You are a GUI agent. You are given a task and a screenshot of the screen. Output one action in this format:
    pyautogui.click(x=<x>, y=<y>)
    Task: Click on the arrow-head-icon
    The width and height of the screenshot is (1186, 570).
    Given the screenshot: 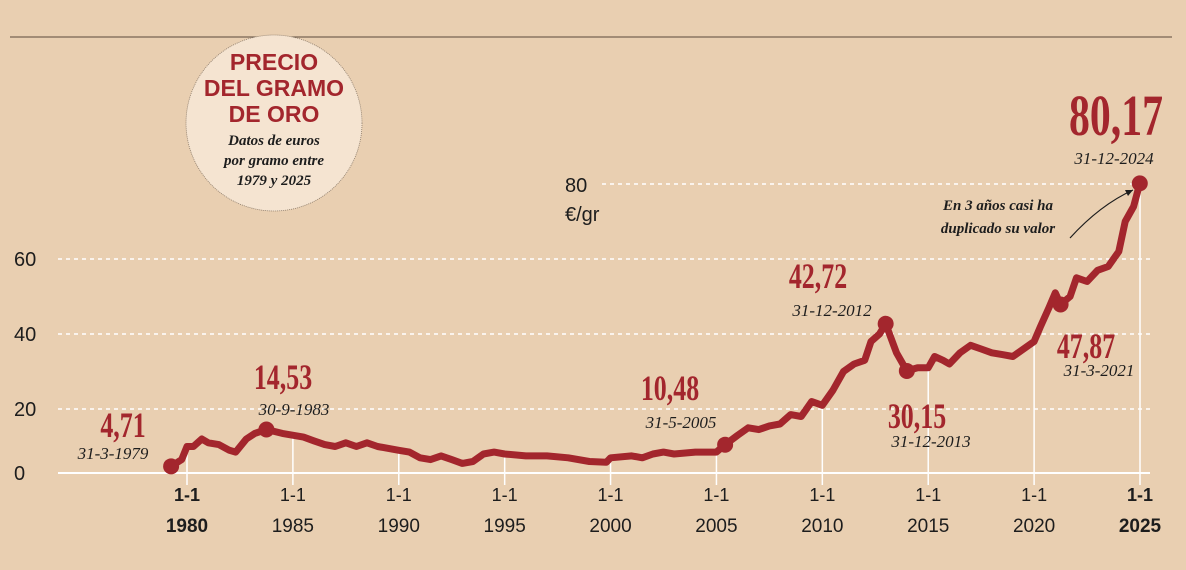 What is the action you would take?
    pyautogui.click(x=1129, y=193)
    